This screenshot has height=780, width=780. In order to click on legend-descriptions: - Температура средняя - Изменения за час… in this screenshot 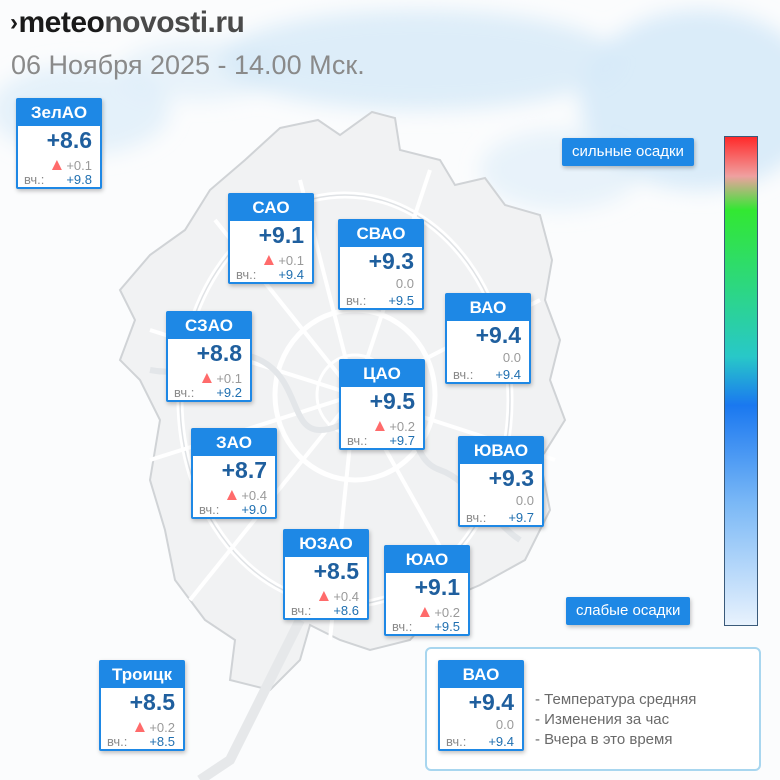, I will do `click(615, 720)`.